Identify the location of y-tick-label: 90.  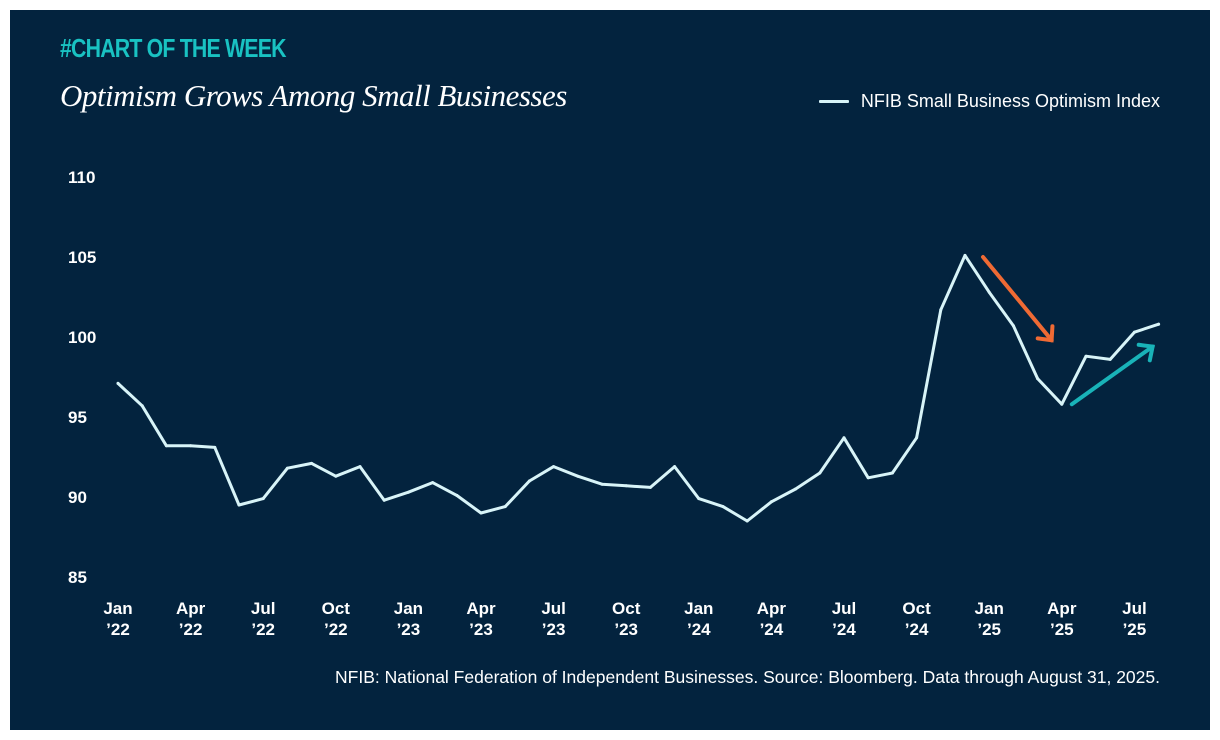
(77, 497).